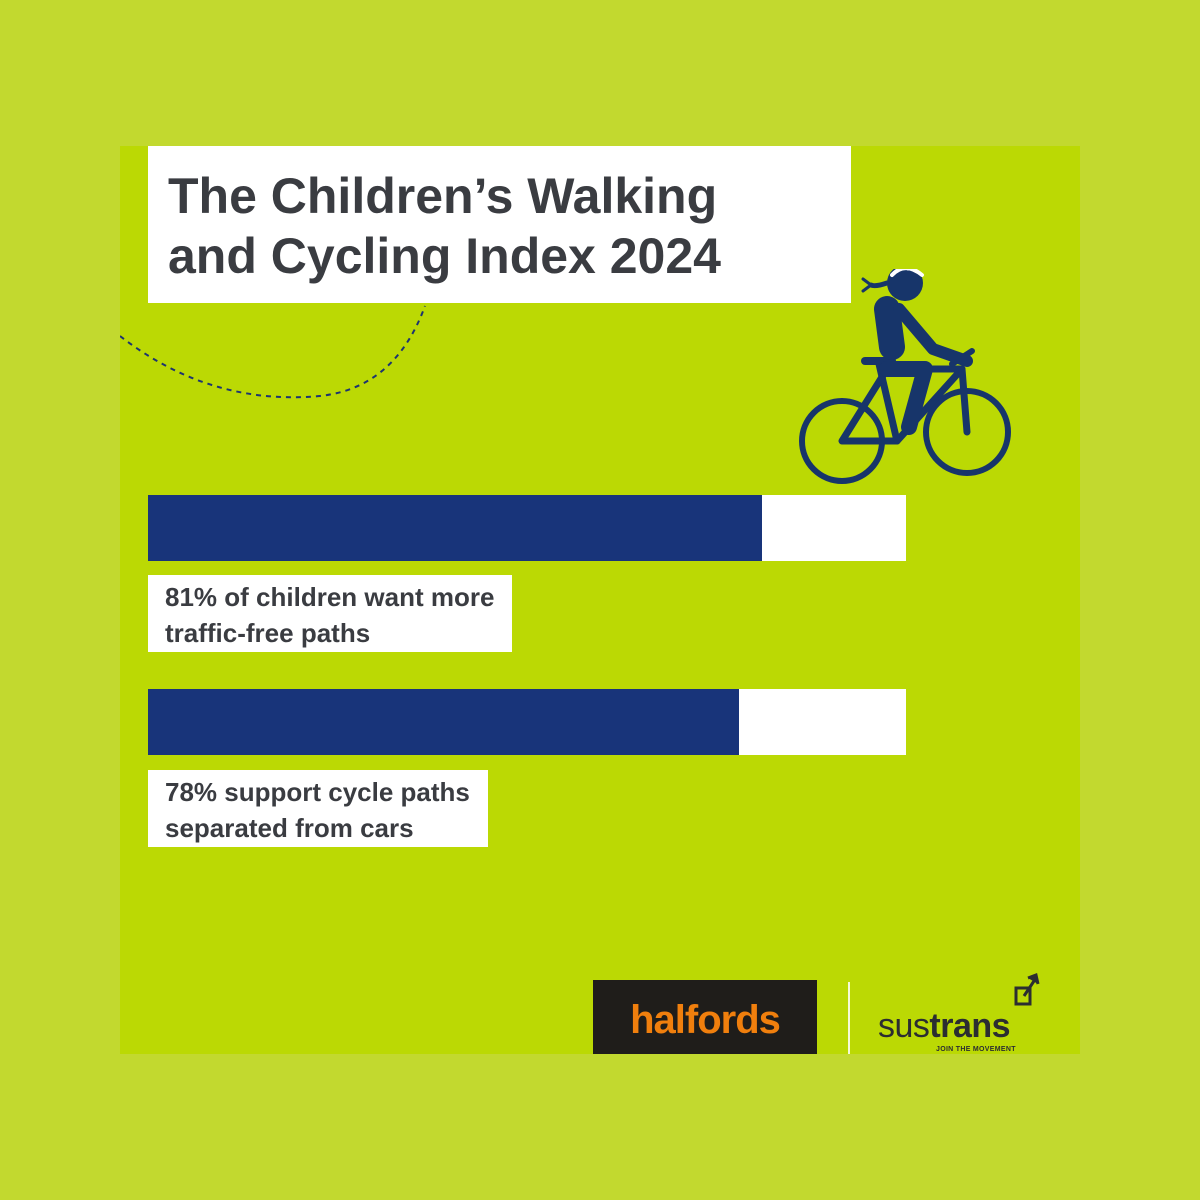  I want to click on page-title-line-2: and Cycling Index 2024, so click(444, 256).